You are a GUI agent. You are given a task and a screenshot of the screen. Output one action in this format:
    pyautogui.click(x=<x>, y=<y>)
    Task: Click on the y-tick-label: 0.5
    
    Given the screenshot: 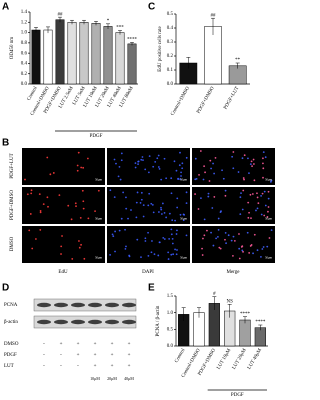 What is the action you would take?
    pyautogui.click(x=170, y=14)
    